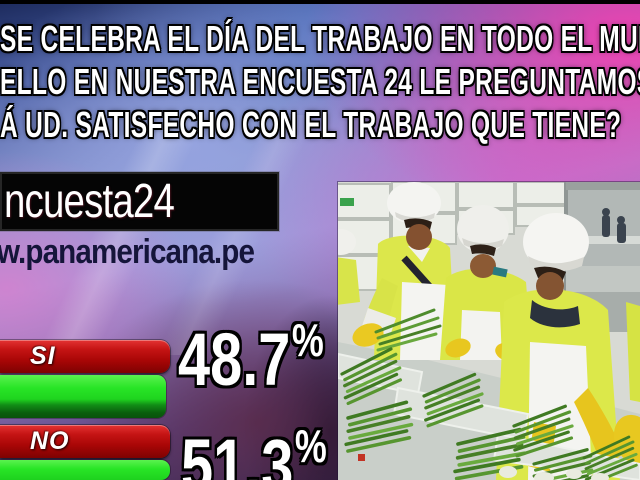 This screenshot has height=480, width=640. Describe the element at coordinates (85, 441) in the screenshot. I see `poll-option-no-bar: NO` at that location.